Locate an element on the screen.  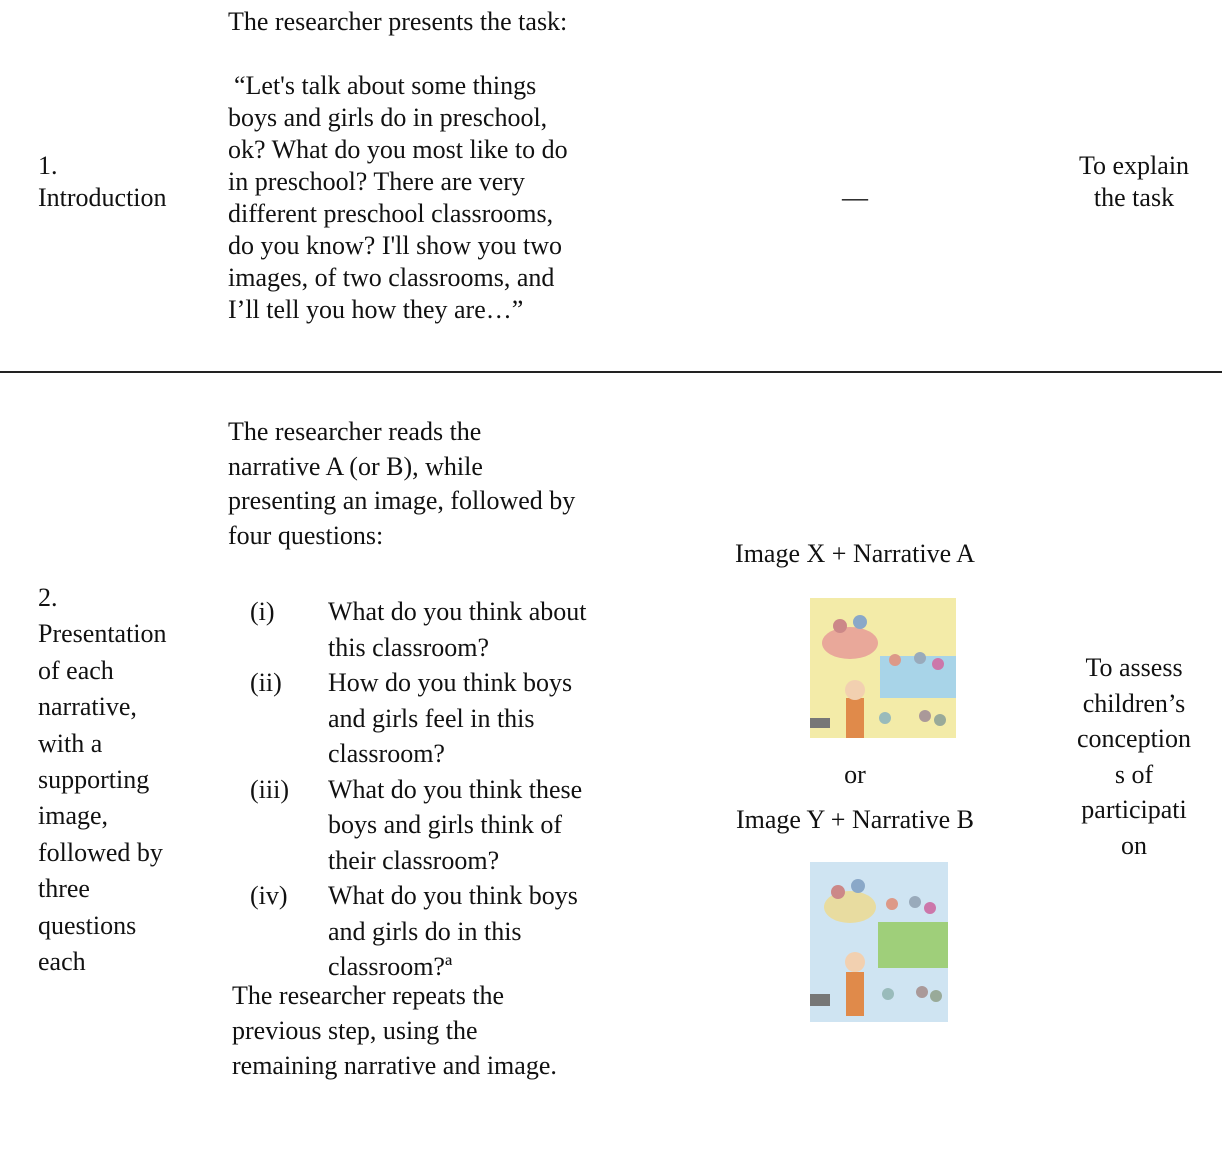
objective-text: To assess is located at coordinates (1134, 667).